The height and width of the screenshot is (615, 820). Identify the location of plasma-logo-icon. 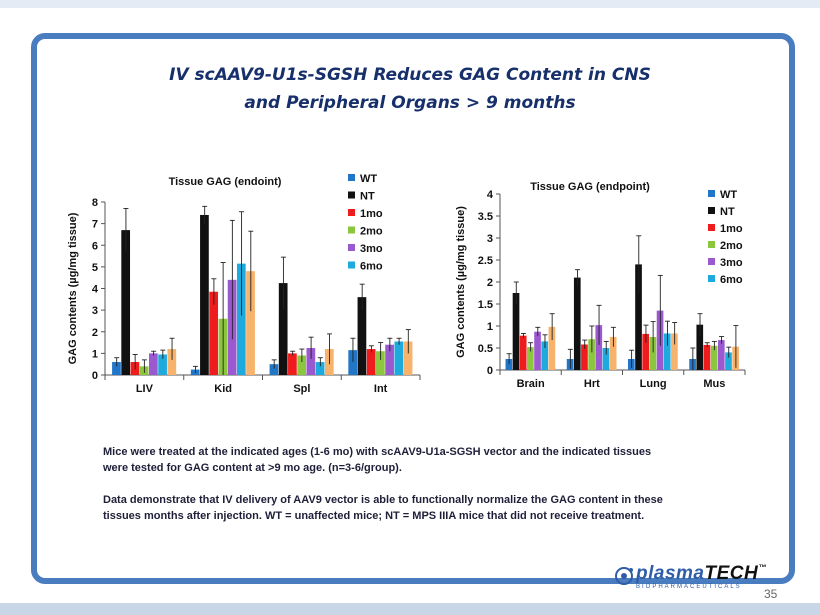
(624, 576).